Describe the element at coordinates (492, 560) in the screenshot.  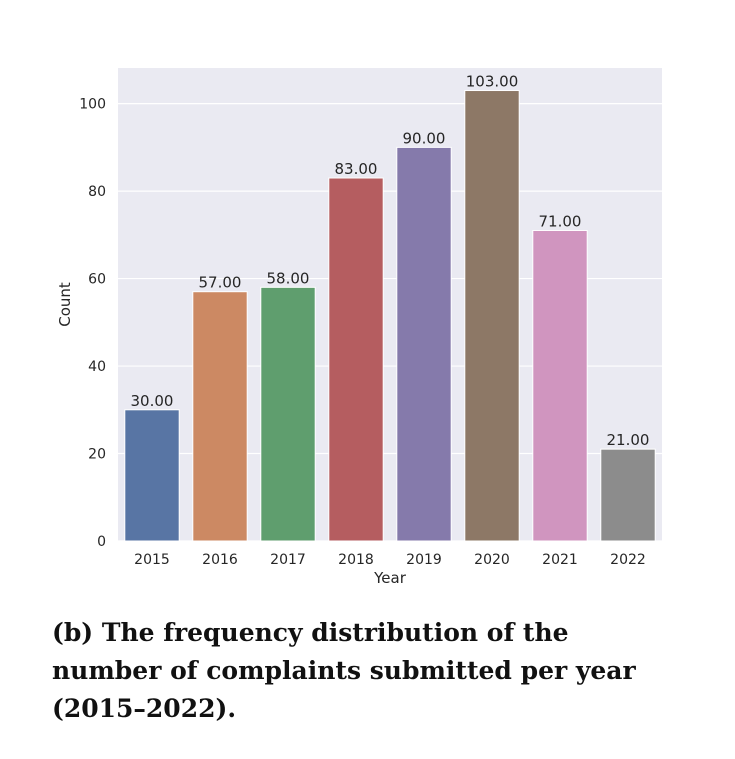
I see `x-tick-label: 2020` at that location.